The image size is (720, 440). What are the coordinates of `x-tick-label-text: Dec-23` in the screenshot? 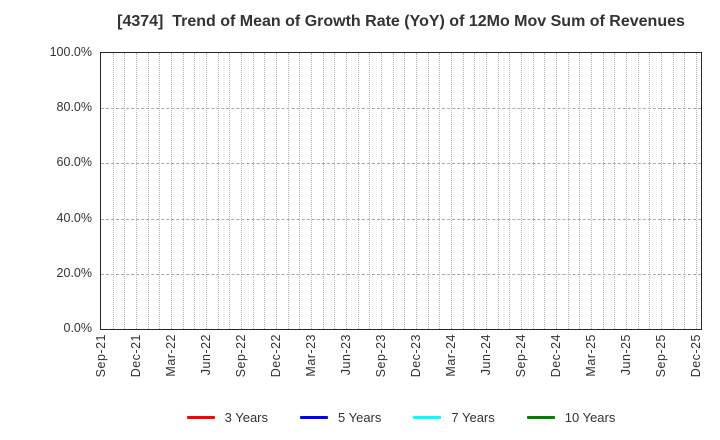 It's located at (415, 356).